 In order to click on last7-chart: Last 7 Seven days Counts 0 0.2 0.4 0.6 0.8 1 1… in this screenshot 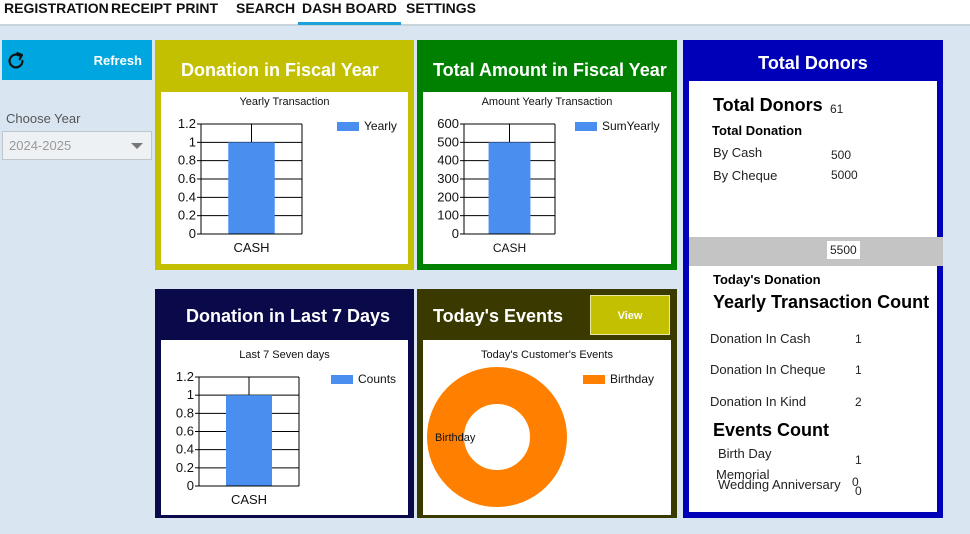, I will do `click(284, 427)`.